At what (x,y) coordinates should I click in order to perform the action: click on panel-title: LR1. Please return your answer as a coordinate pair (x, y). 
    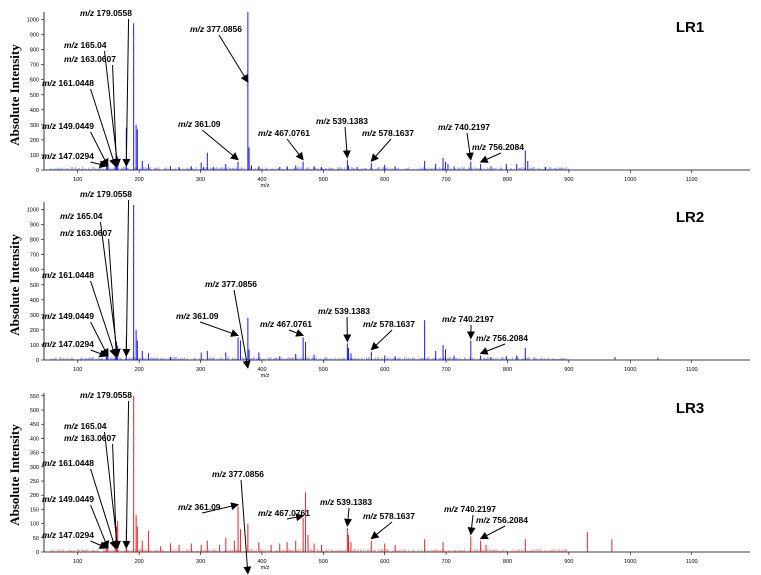
    Looking at the image, I should click on (690, 27).